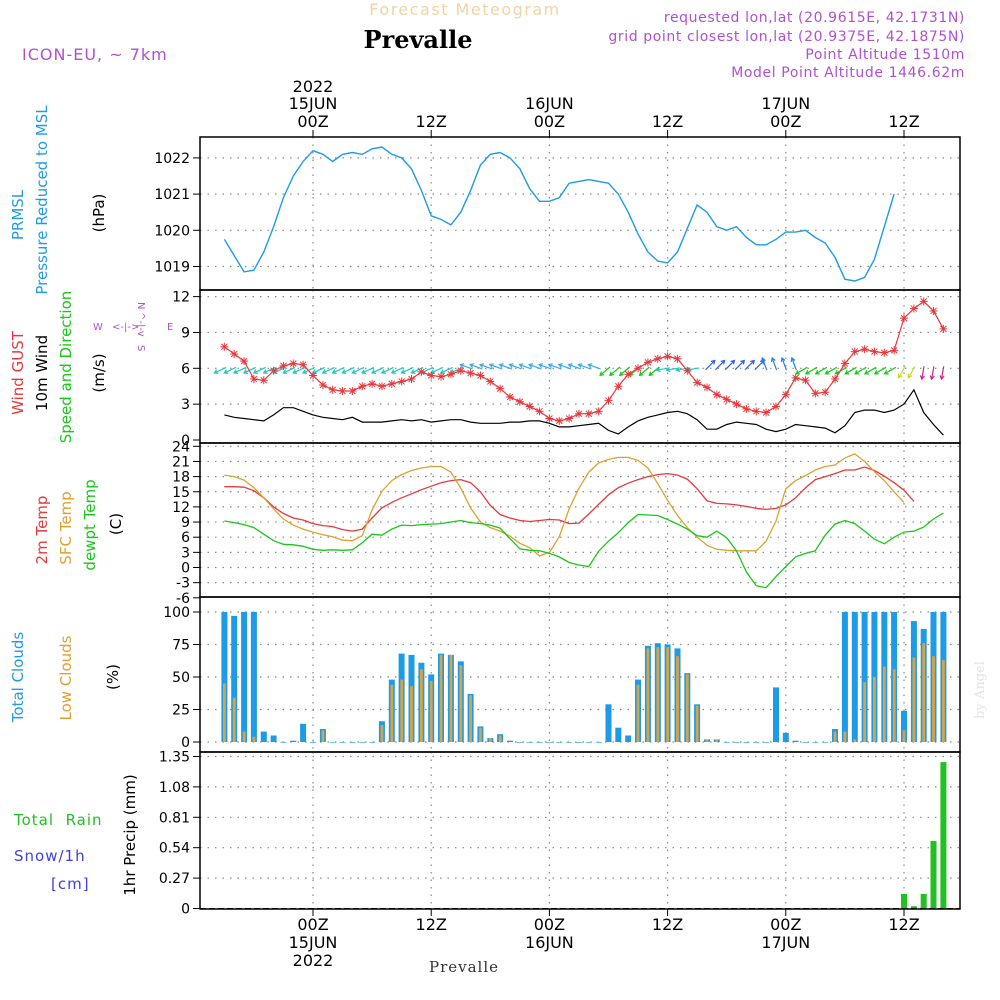 The width and height of the screenshot is (1000, 1000). I want to click on y-tick-label: 6, so click(185, 538).